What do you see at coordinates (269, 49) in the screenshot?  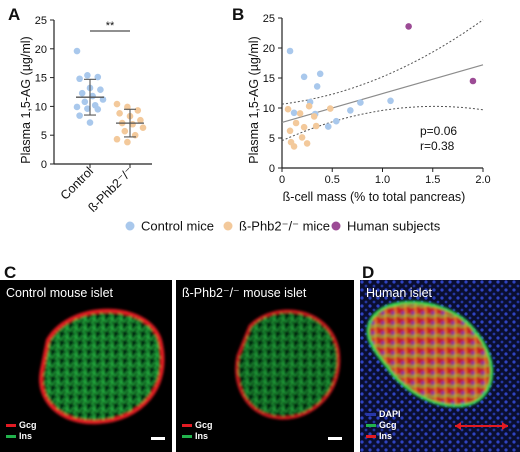 I see `panel-b-y-tick-label: 20` at bounding box center [269, 49].